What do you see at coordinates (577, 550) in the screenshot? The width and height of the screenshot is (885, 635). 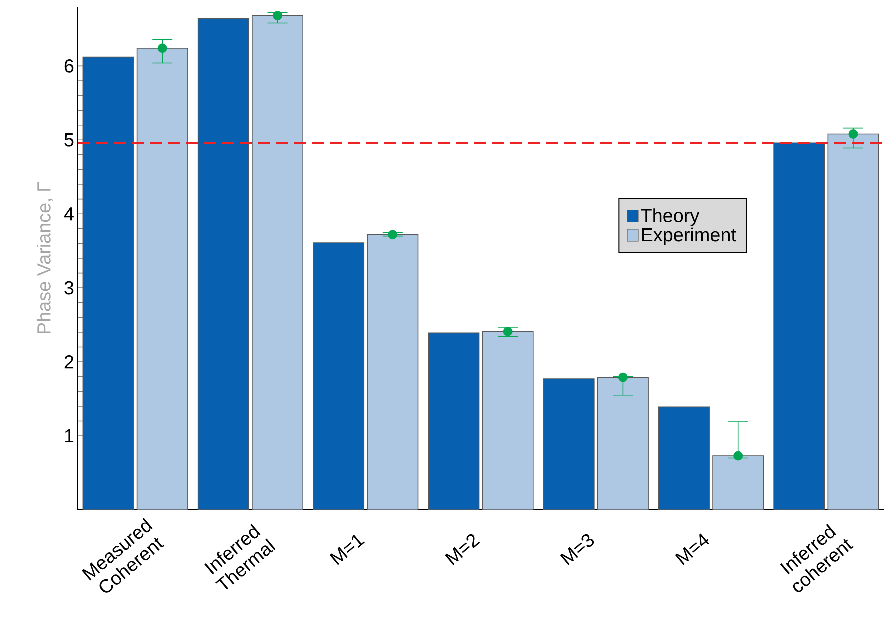 I see `x-tick-label: M=3` at bounding box center [577, 550].